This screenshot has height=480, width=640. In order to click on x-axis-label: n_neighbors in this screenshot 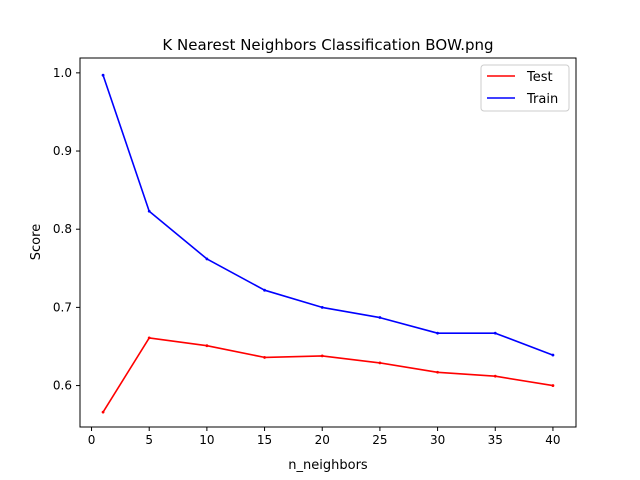, I will do `click(328, 465)`.